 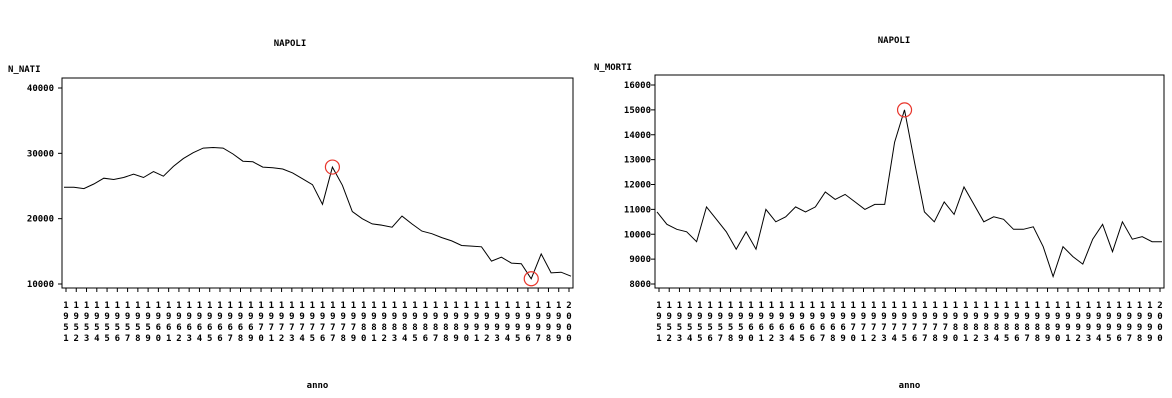 What do you see at coordinates (658, 322) in the screenshot?
I see `x-tick-label: 1951` at bounding box center [658, 322].